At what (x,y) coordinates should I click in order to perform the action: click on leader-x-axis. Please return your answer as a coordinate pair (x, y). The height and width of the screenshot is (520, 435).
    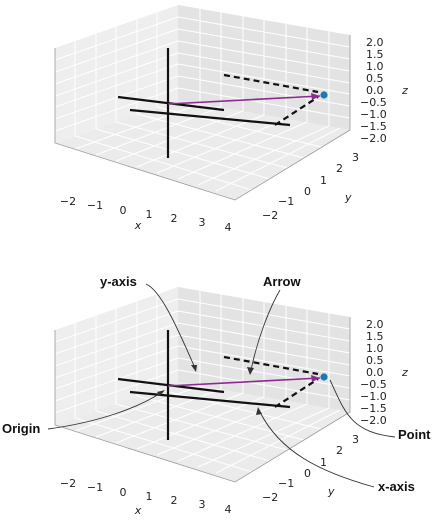
    Looking at the image, I should click on (317, 449).